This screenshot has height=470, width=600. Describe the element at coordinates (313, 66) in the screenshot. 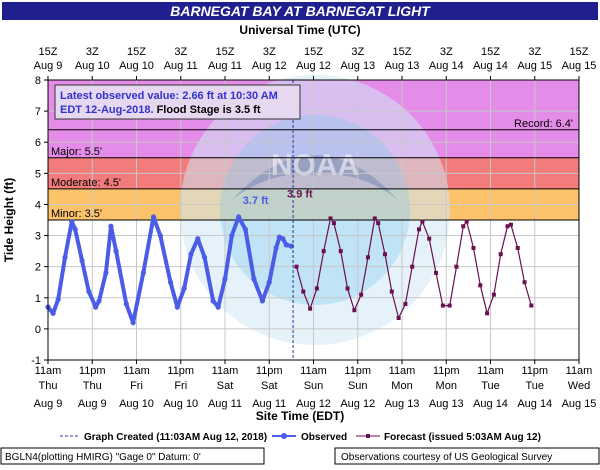

I see `top-tick-date-6: Aug 12` at that location.